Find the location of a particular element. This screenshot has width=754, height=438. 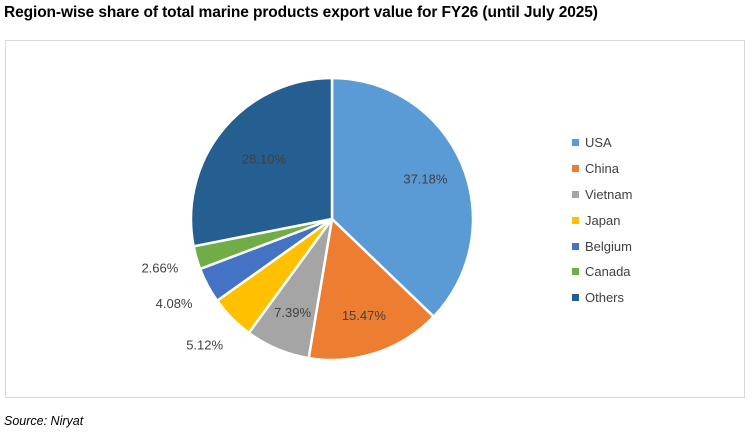

pie-slice-china is located at coordinates (371, 289).